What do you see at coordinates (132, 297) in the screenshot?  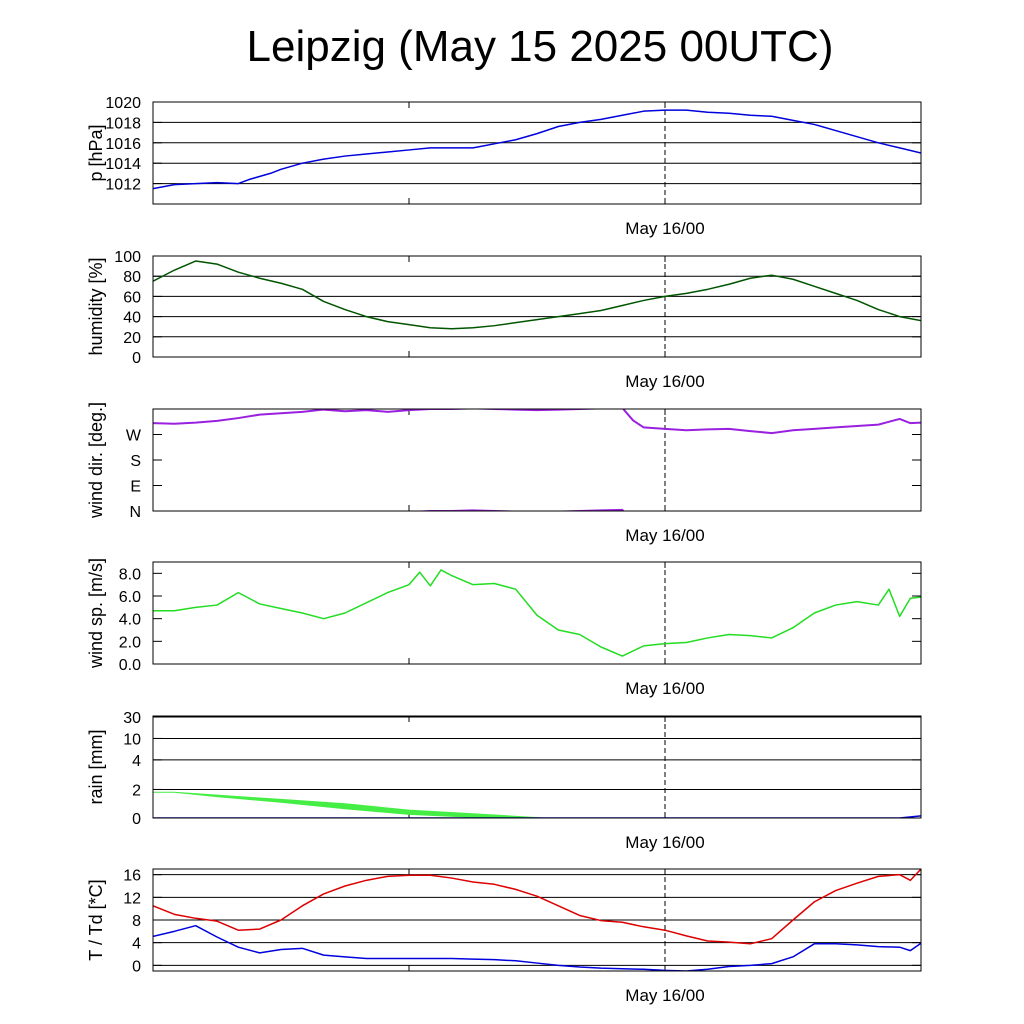 I see `y-tick-label: 60` at bounding box center [132, 297].